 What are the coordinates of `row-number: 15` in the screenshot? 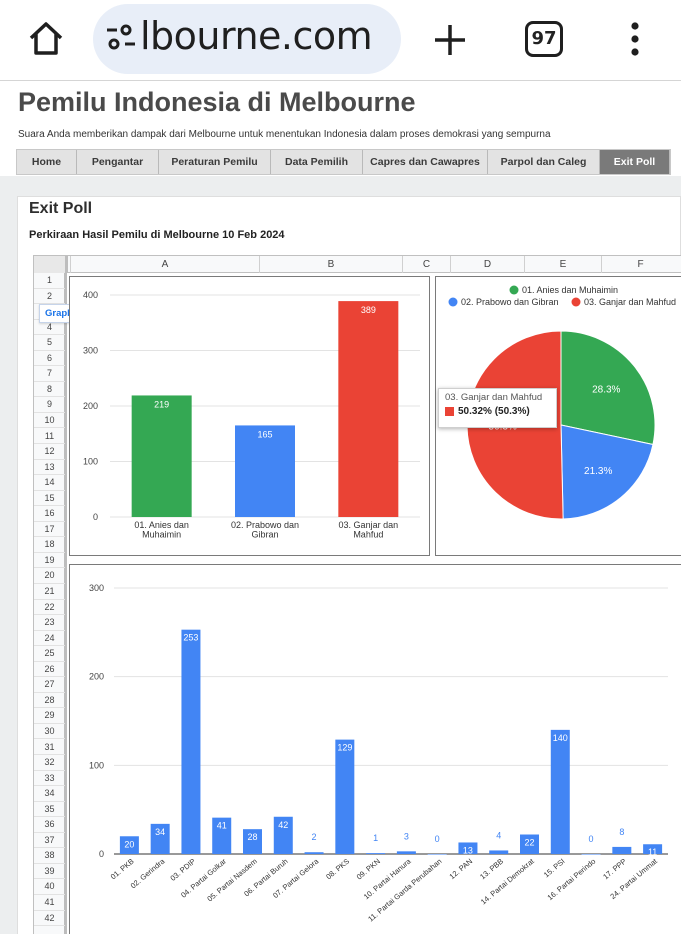 It's located at (49, 499).